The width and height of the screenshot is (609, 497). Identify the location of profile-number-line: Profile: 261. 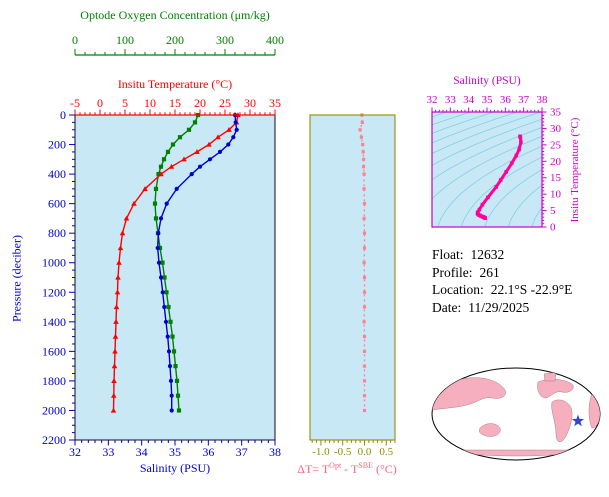
(502, 273).